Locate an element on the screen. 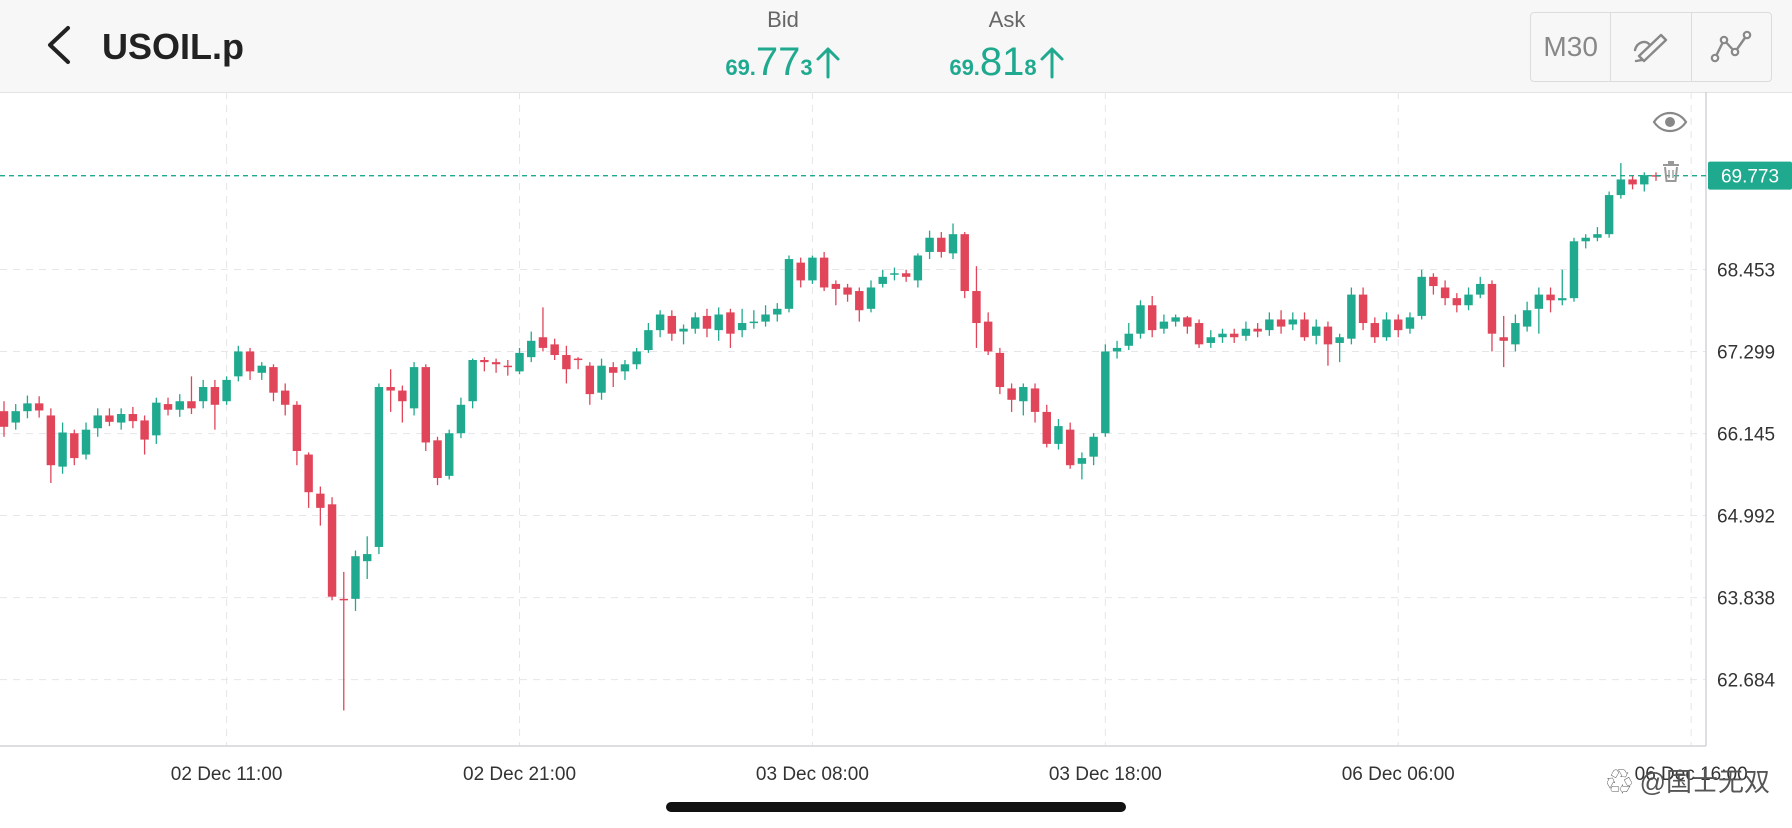 This screenshot has height=828, width=1792. home-indicator is located at coordinates (896, 807).